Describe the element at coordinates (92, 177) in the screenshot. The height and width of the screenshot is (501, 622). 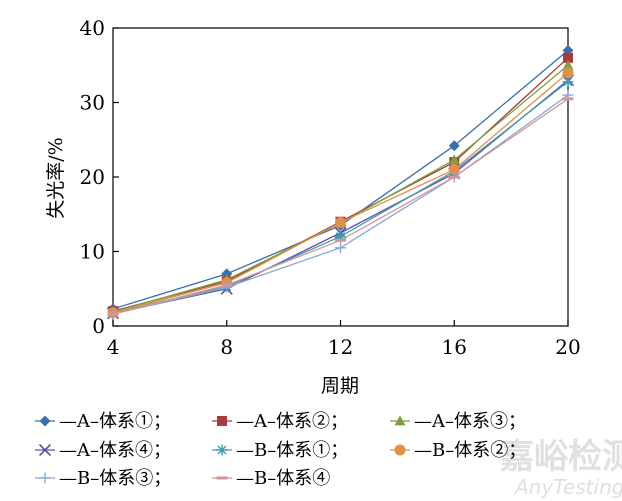
I see `y-tick-label: 20` at that location.